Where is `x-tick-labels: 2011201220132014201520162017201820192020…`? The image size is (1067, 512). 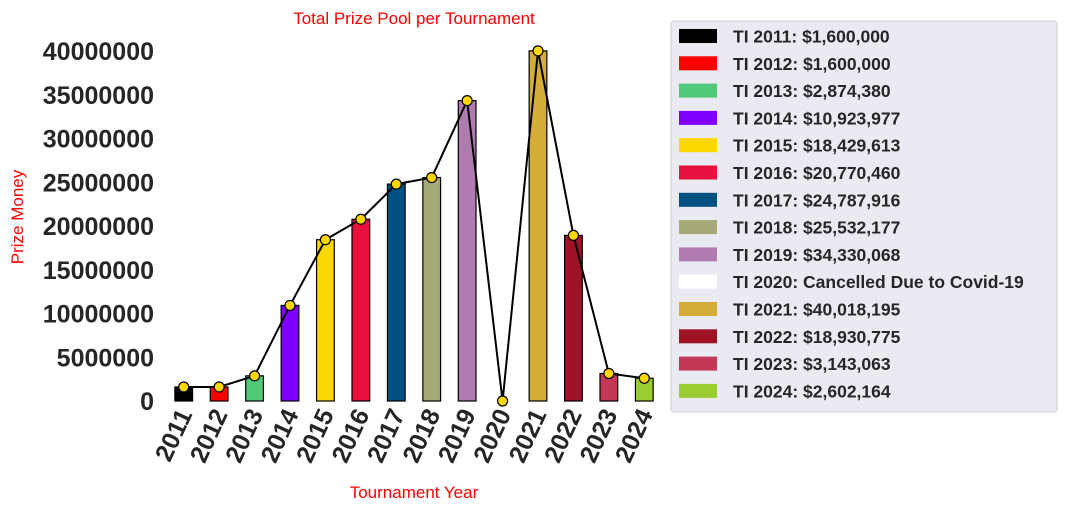
x-tick-labels: 2011201220132014201520162017201820192020… is located at coordinates (404, 436).